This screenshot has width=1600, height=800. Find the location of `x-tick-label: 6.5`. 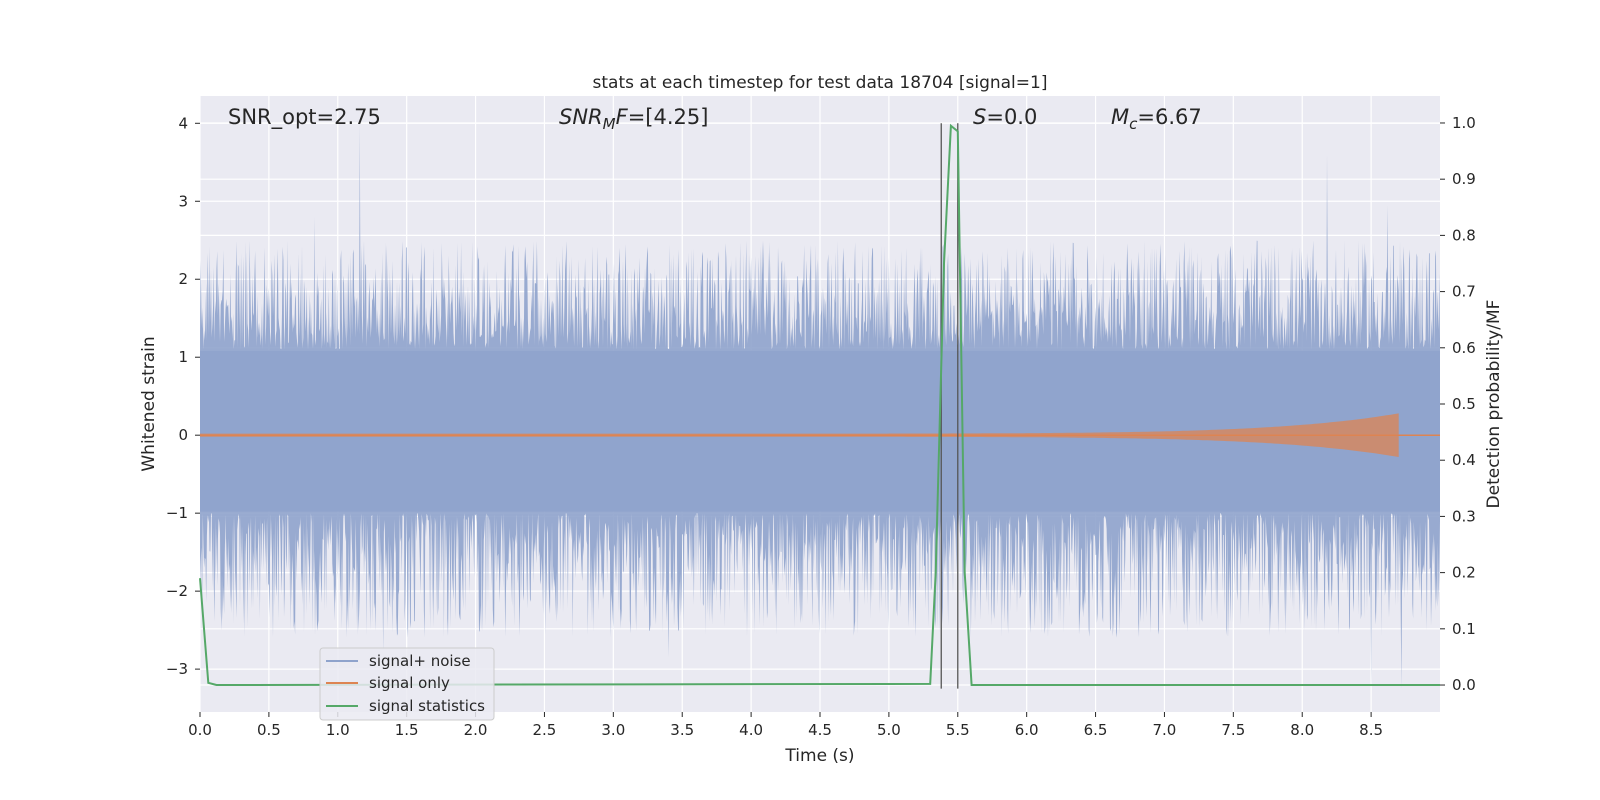

x-tick-label: 6.5 is located at coordinates (1096, 730).